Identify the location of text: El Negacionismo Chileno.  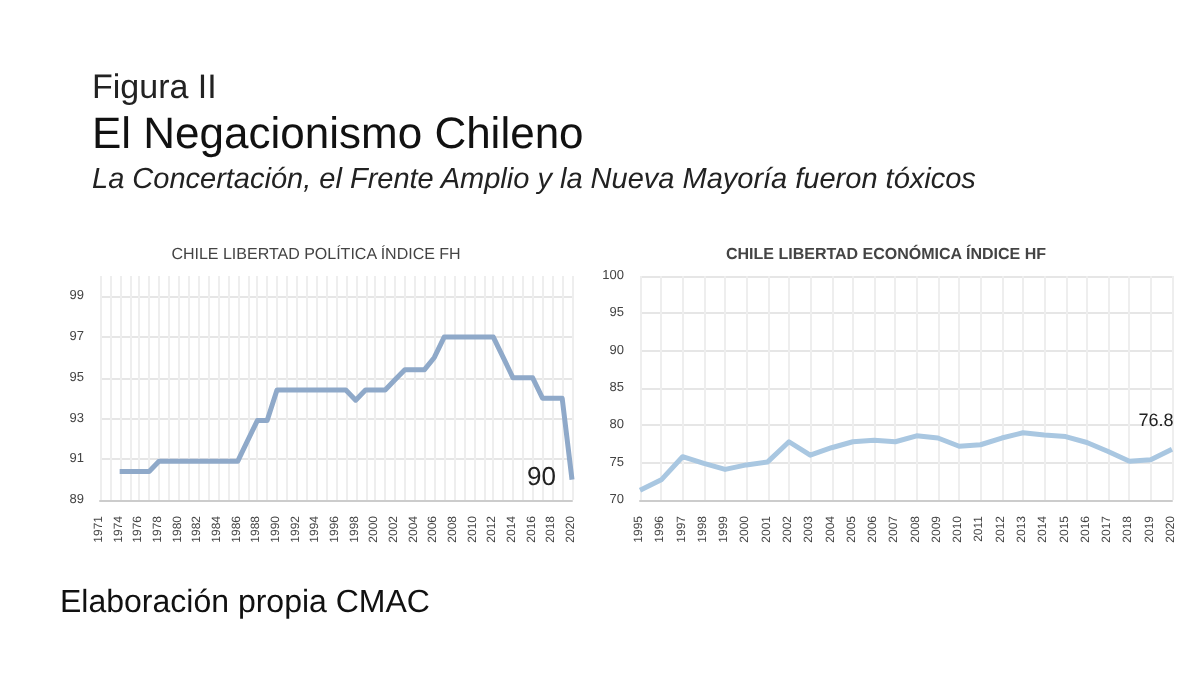
(338, 134).